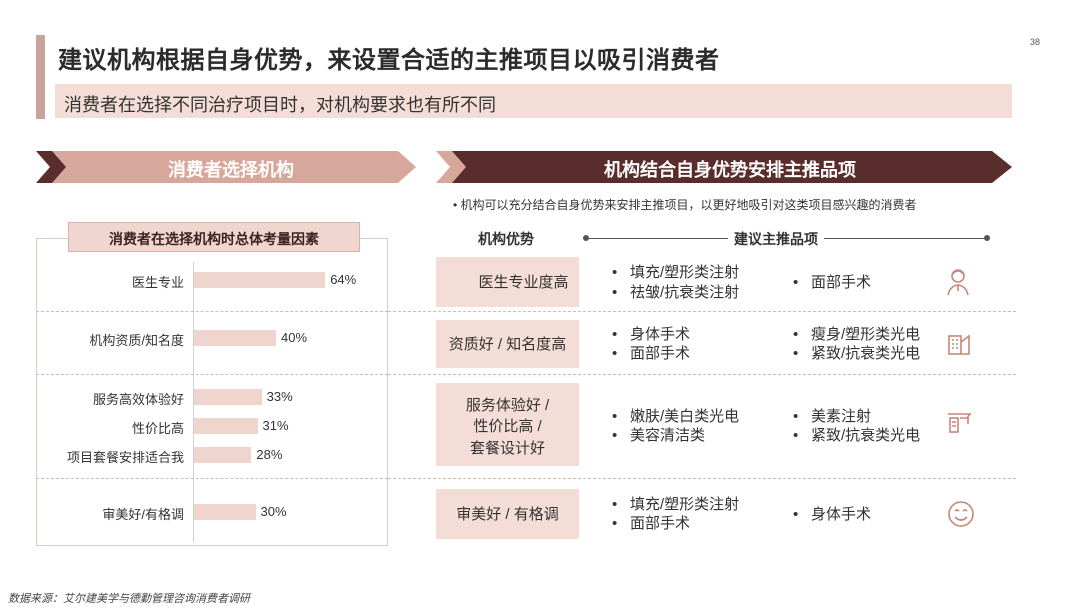  I want to click on factor-chart-title: 消费者在选择机构时总体考量因素, so click(214, 239).